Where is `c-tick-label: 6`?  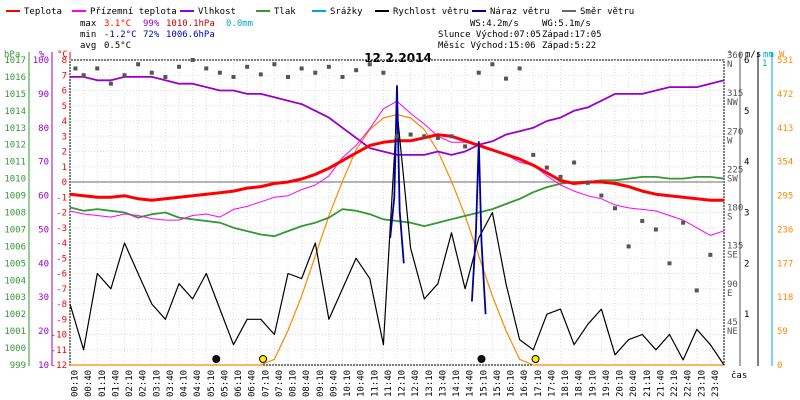
c-tick-label: 6 is located at coordinates (64, 92).